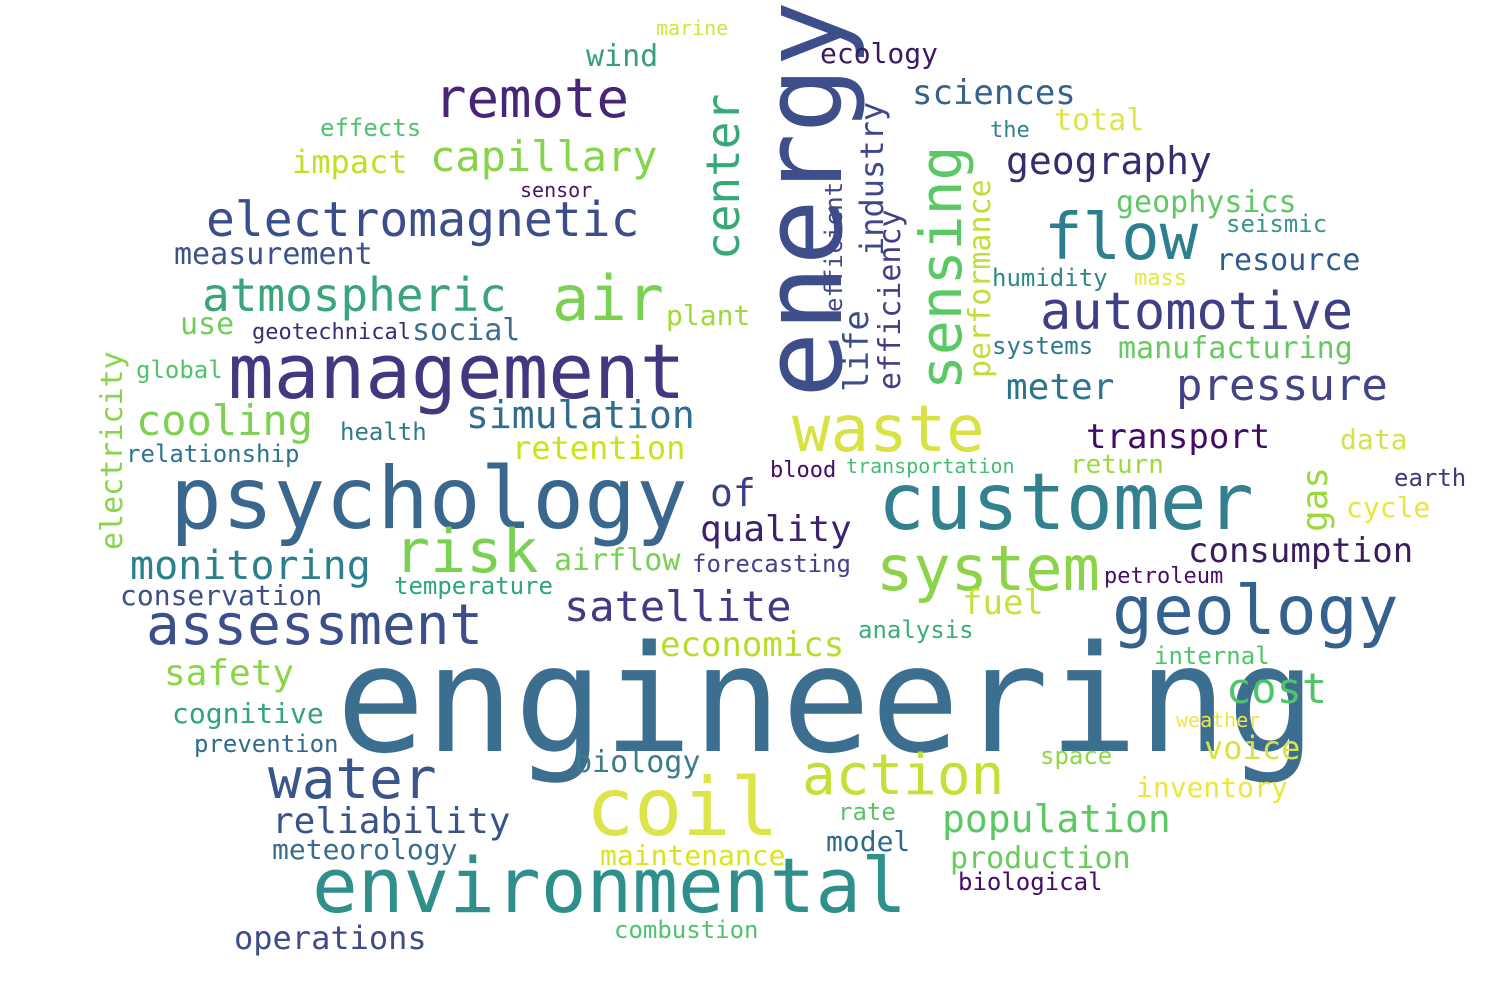  What do you see at coordinates (867, 812) in the screenshot?
I see `word-rate: rate` at bounding box center [867, 812].